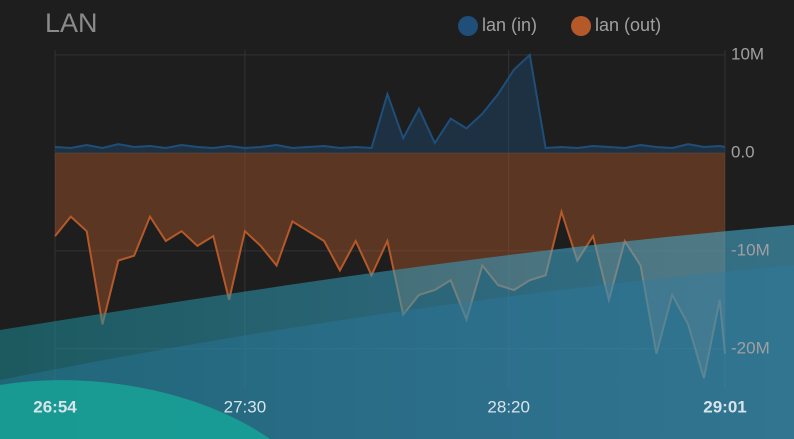 Image resolution: width=794 pixels, height=439 pixels. What do you see at coordinates (71, 23) in the screenshot?
I see `chart-title: LAN` at bounding box center [71, 23].